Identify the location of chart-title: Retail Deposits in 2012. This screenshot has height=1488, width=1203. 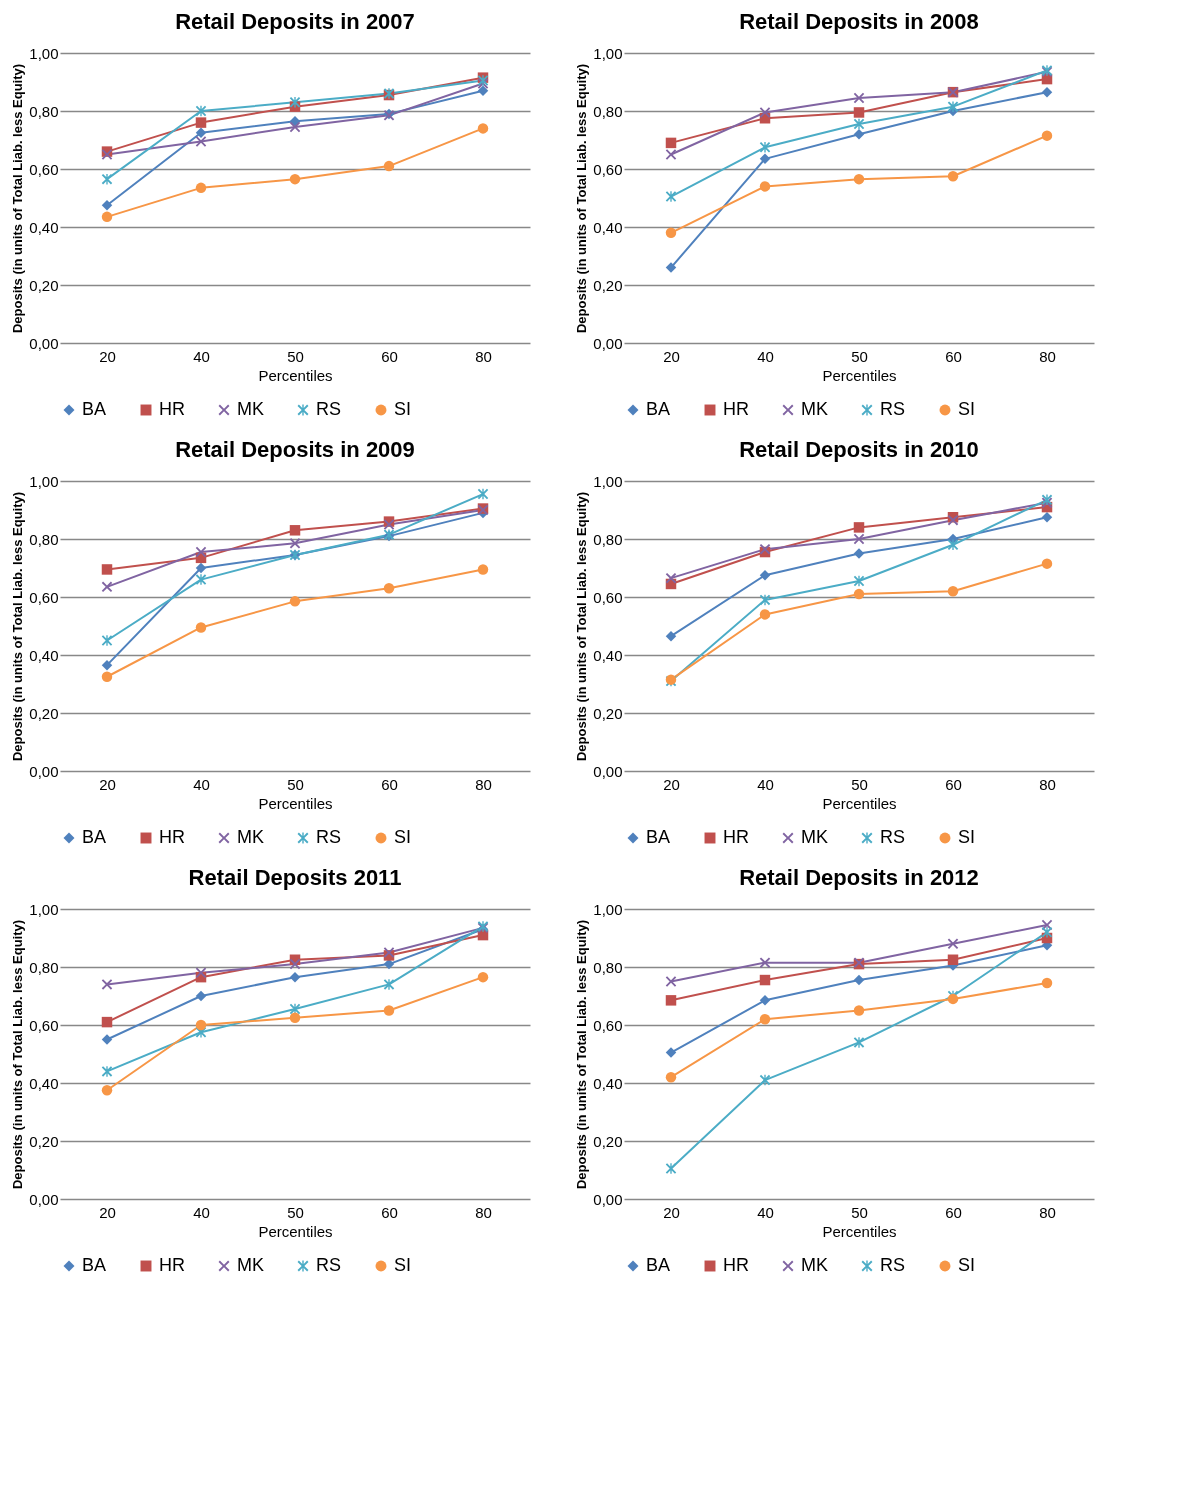
(859, 877).